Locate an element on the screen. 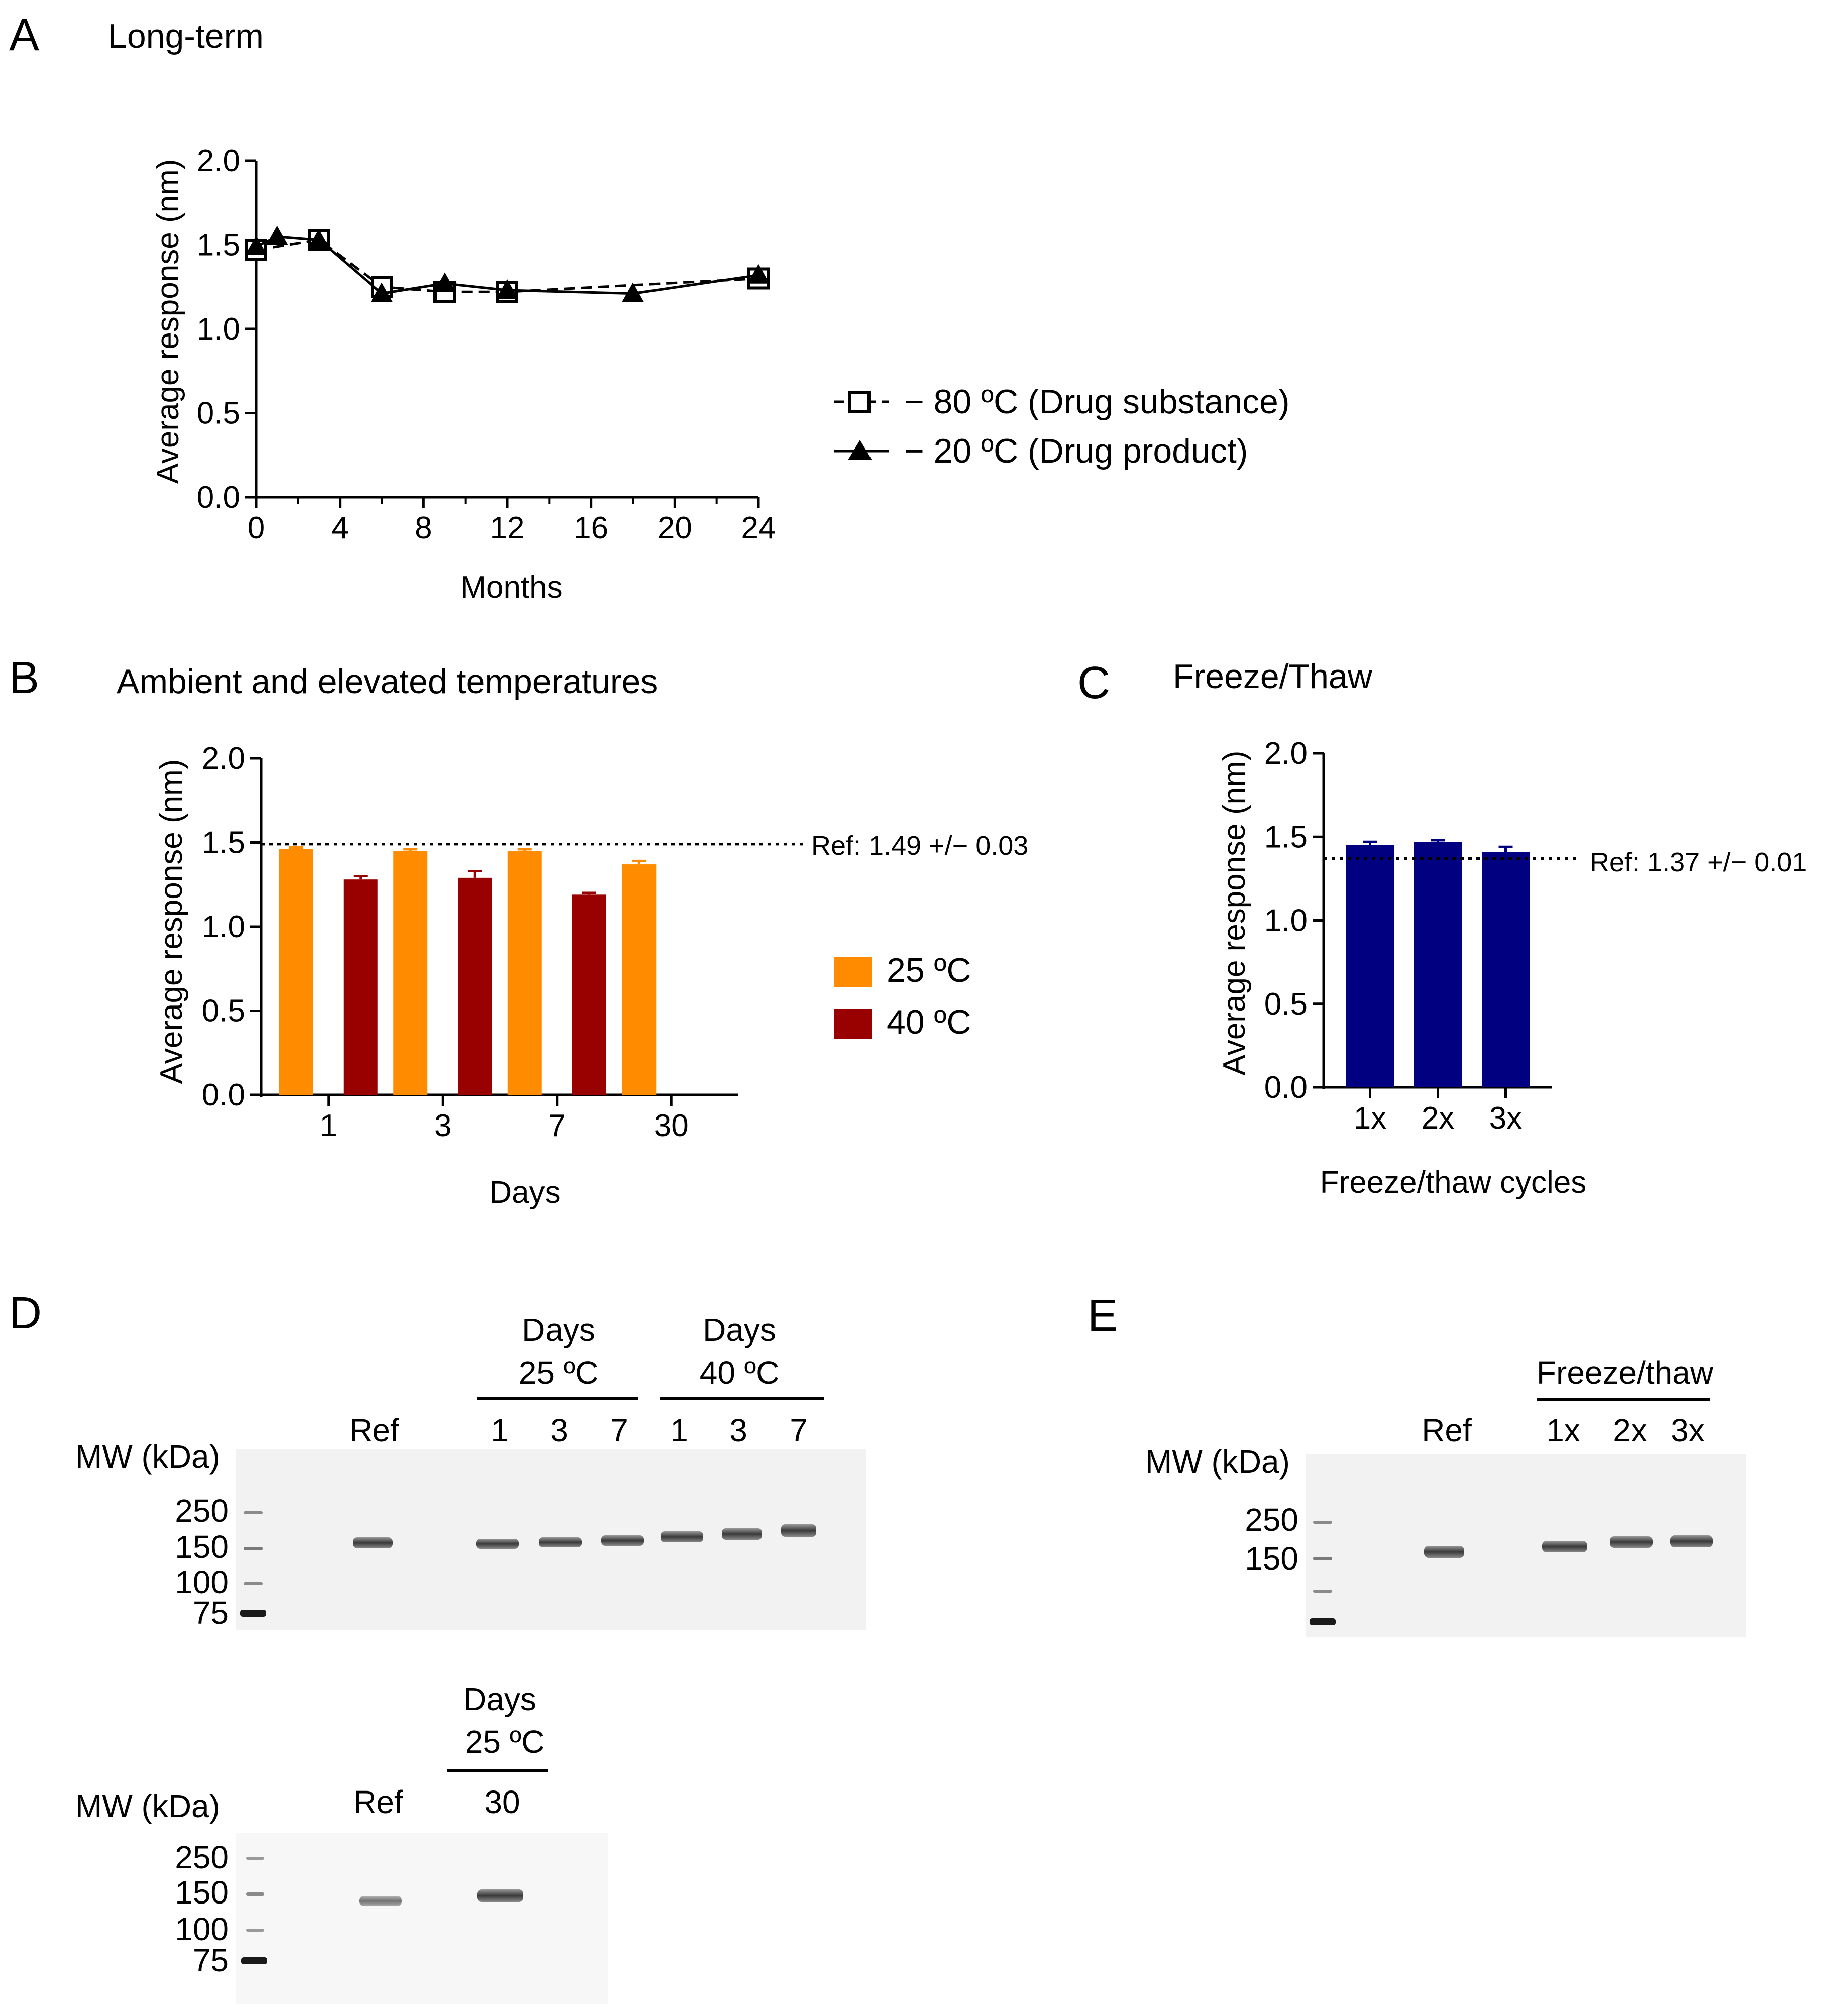 The image size is (1848, 2015). b-x-tick-label: 30 is located at coordinates (671, 1125).